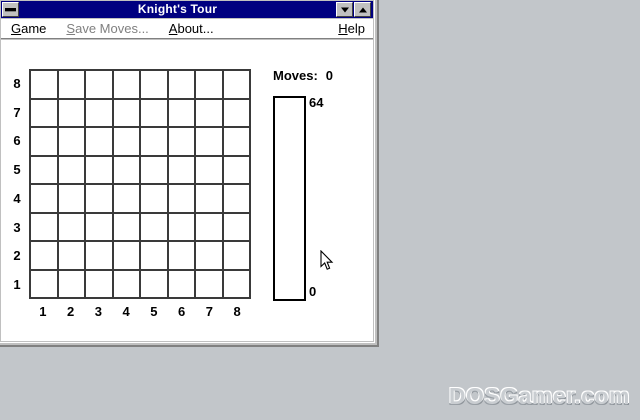  I want to click on menu-bar: Game Save Moves... About... Help, so click(187, 29).